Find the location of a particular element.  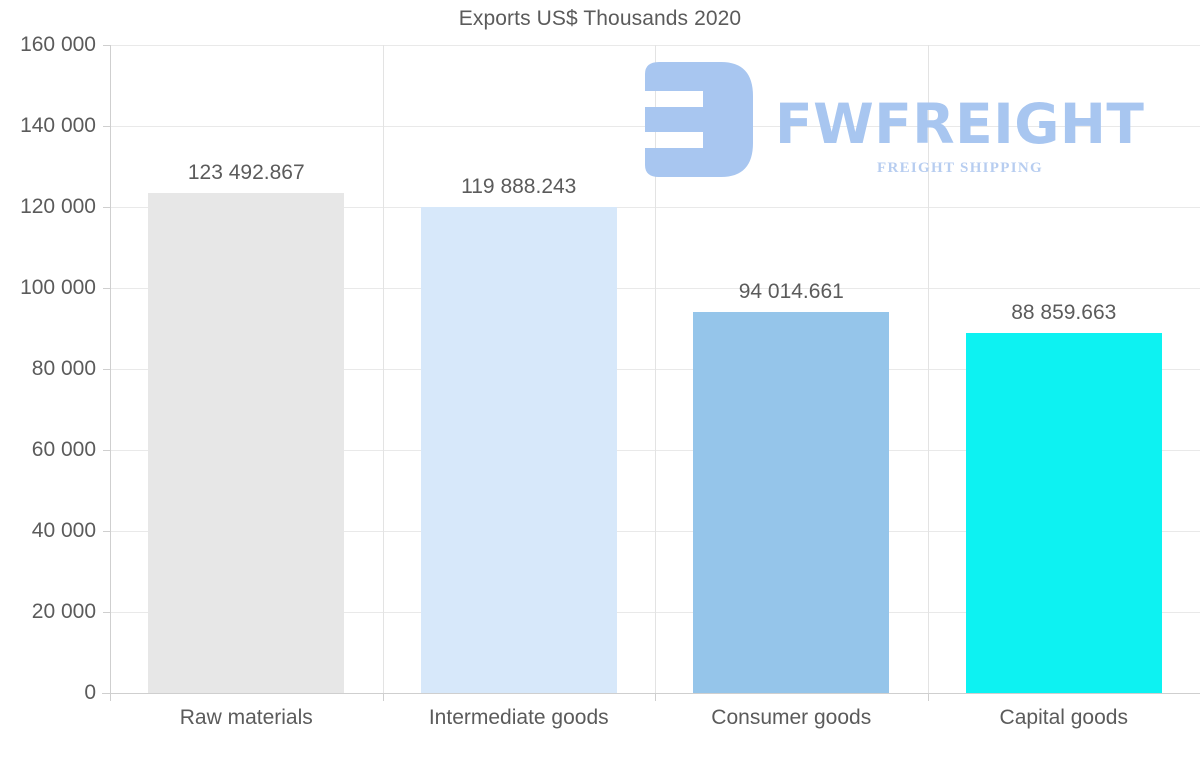

bar-raw-materials is located at coordinates (246, 442).